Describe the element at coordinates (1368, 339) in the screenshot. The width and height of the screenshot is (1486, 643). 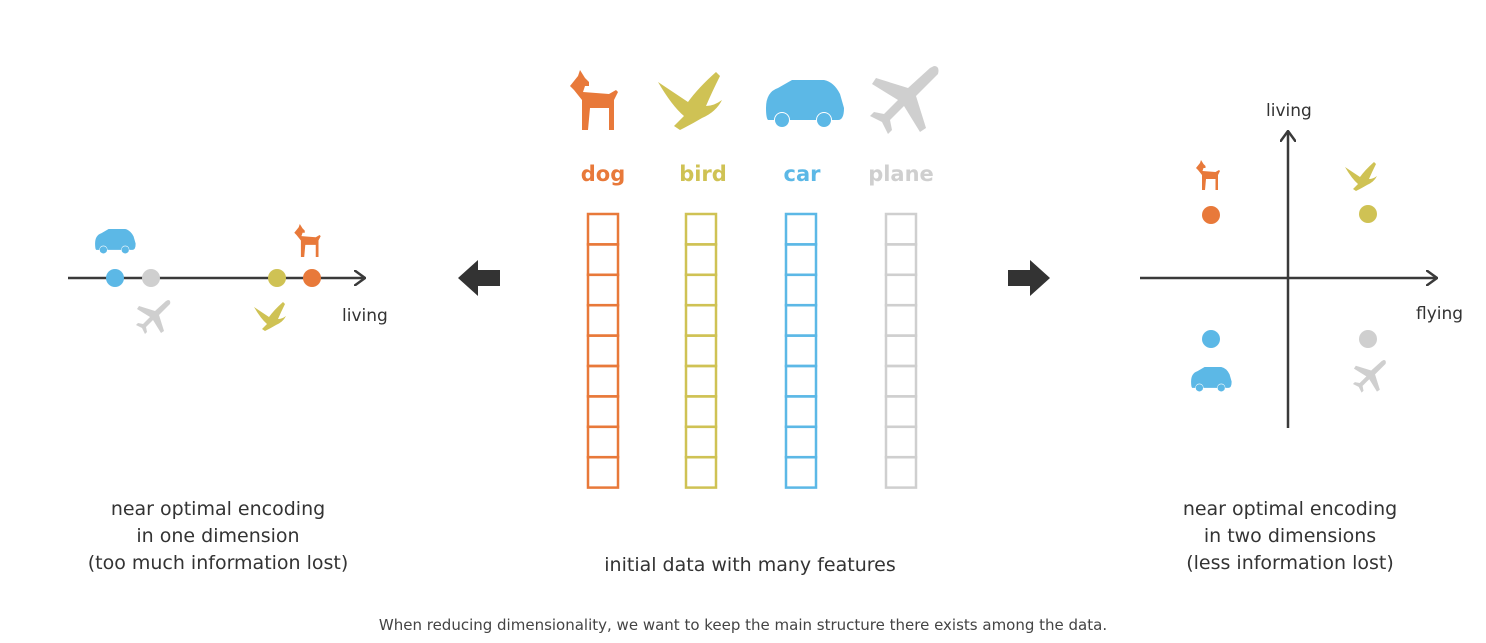
I see `right-point-plane` at that location.